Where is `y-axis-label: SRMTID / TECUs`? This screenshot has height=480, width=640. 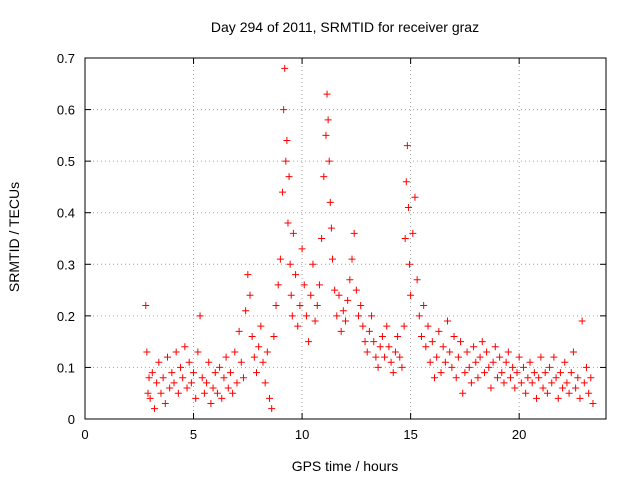
y-axis-label: SRMTID / TECUs is located at coordinates (14, 237).